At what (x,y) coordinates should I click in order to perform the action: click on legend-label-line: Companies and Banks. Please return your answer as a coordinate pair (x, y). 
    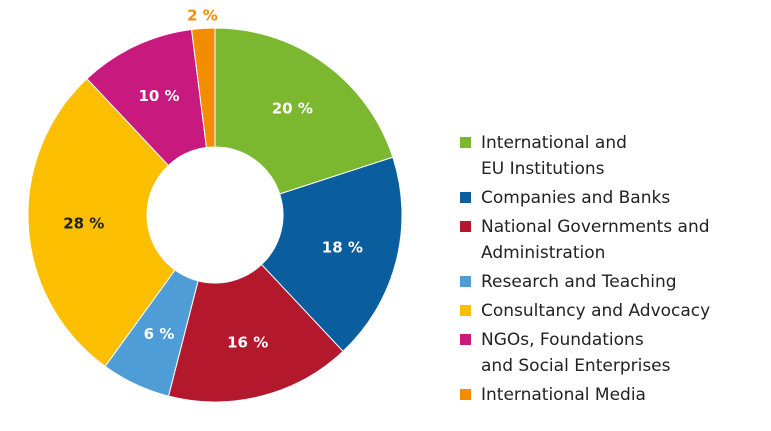
    Looking at the image, I should click on (576, 198).